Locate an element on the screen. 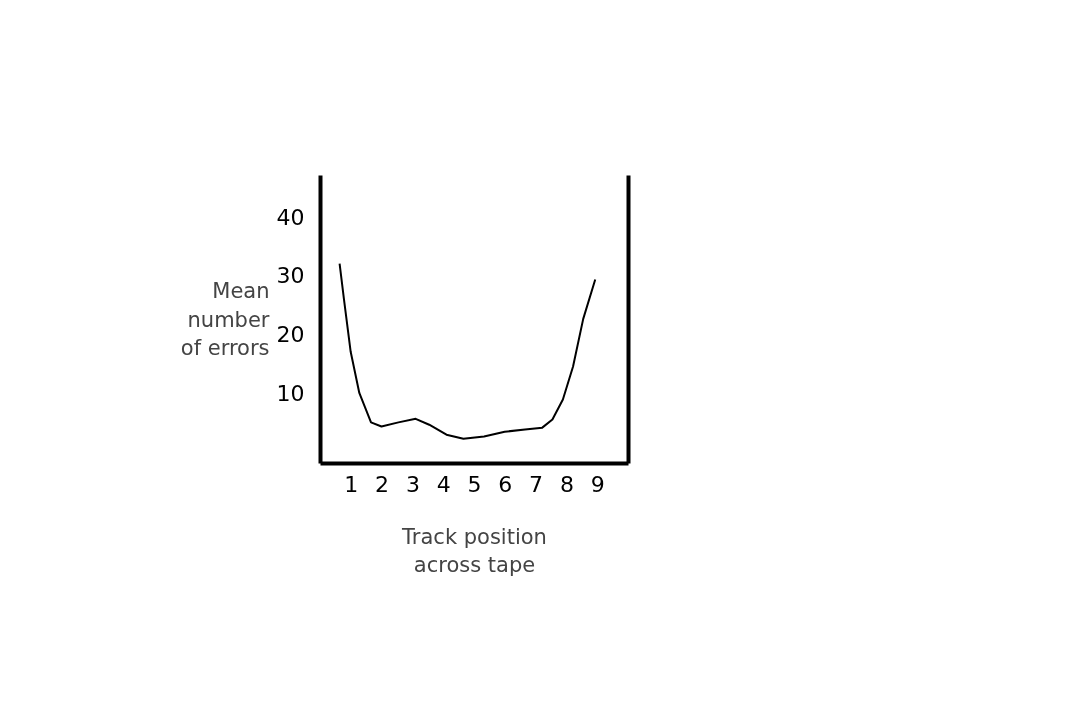  x-tick-label: 7 is located at coordinates (536, 484).